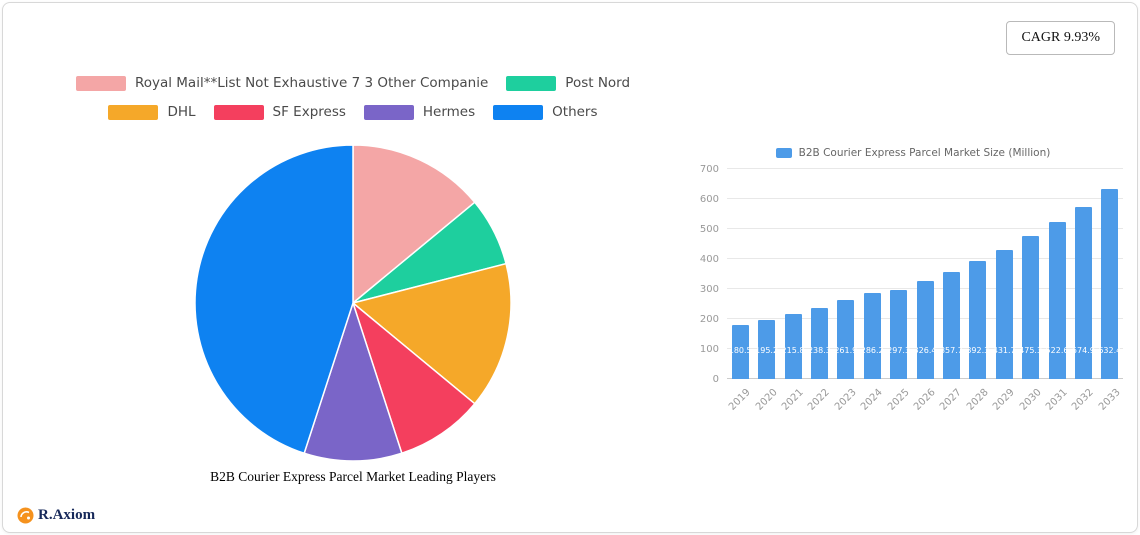 The image size is (1140, 535). I want to click on legend-label-sf-express: SF Express, so click(309, 112).